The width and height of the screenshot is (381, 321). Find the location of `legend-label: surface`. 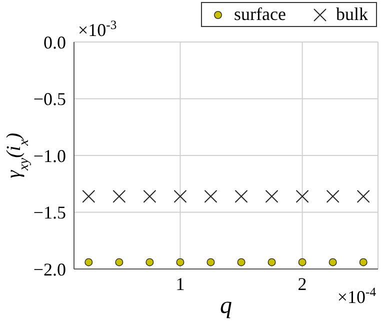

legend-label: surface is located at coordinates (260, 14).